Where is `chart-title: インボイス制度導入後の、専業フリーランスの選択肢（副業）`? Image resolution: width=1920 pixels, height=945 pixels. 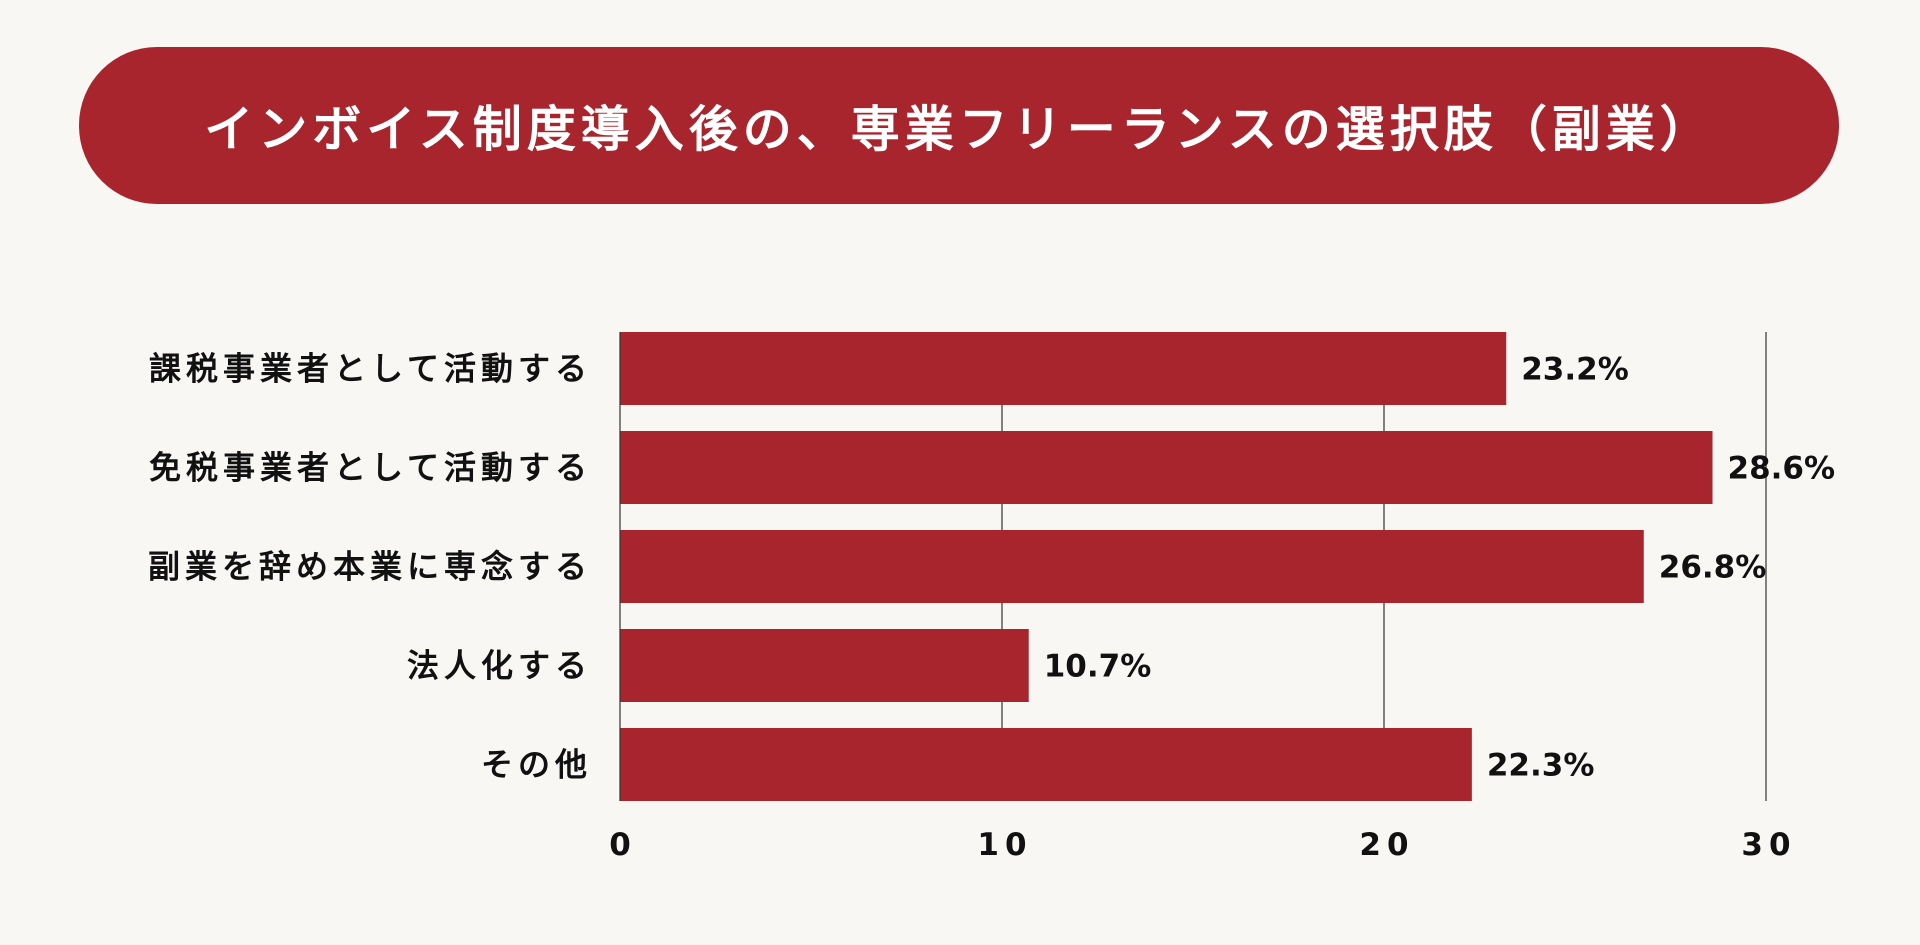 chart-title: インボイス制度導入後の、専業フリーランスの選択肢（副業） is located at coordinates (959, 129).